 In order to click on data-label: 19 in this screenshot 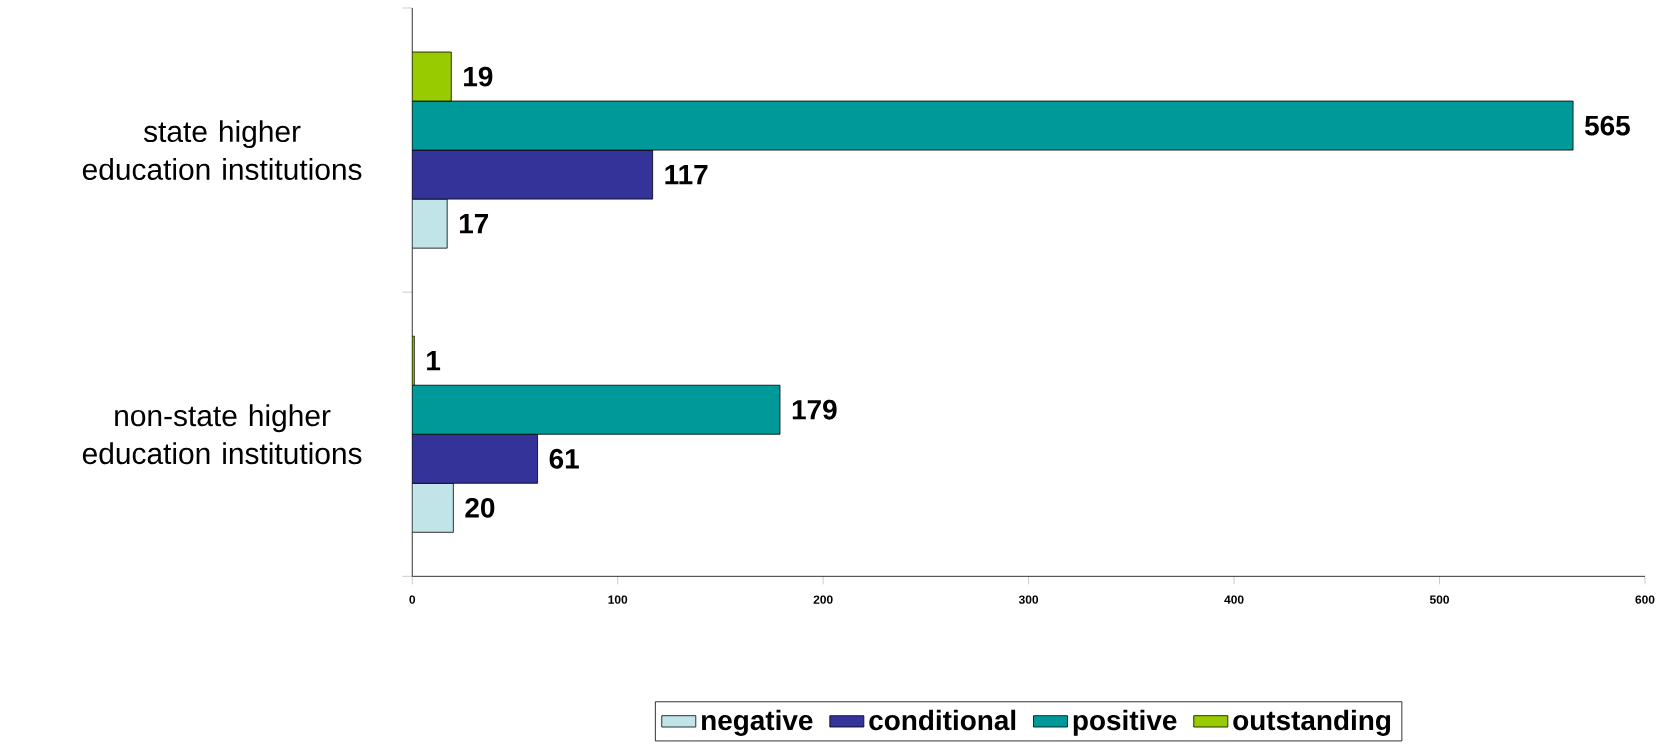, I will do `click(478, 76)`.